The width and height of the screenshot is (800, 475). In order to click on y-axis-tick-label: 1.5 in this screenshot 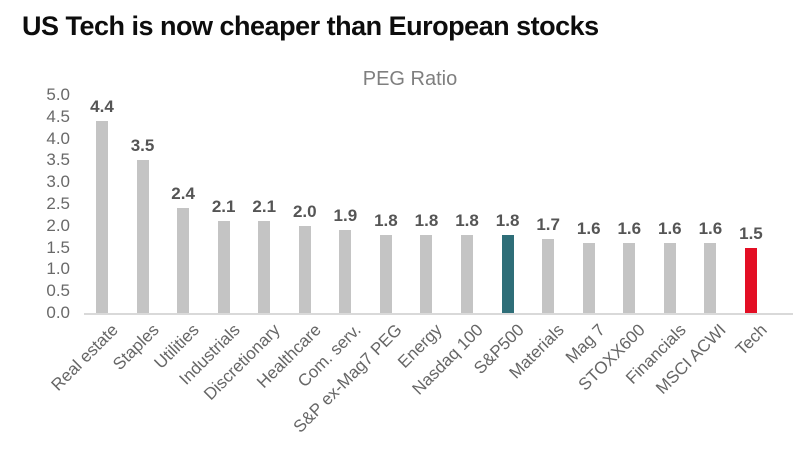, I will do `click(58, 247)`.